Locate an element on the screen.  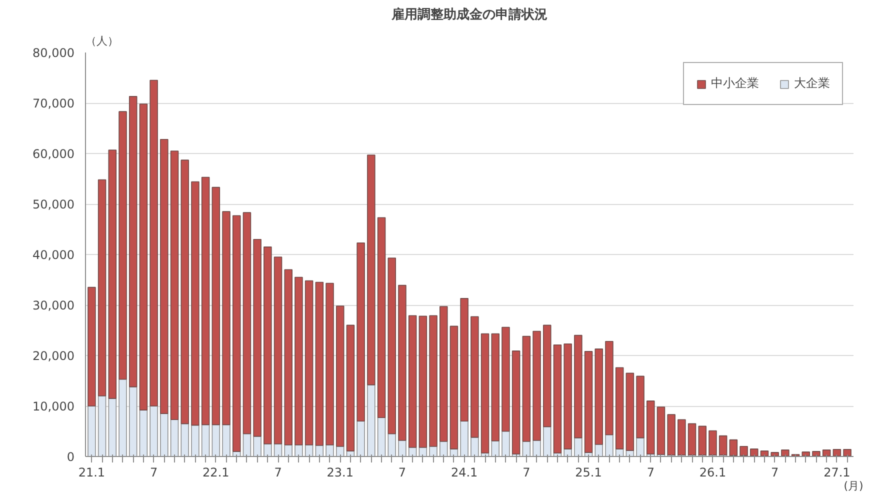
legend-label: 中小企業 is located at coordinates (735, 83).